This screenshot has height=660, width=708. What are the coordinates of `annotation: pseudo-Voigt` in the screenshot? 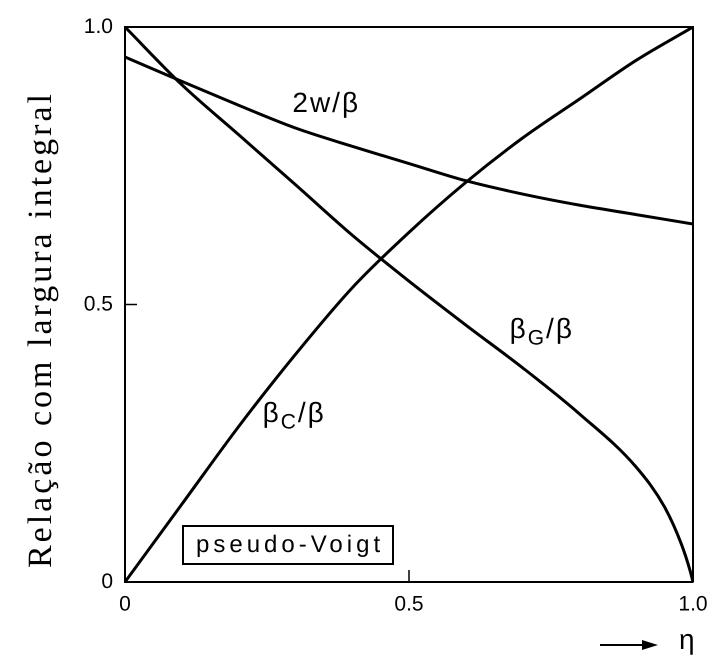 It's located at (290, 545).